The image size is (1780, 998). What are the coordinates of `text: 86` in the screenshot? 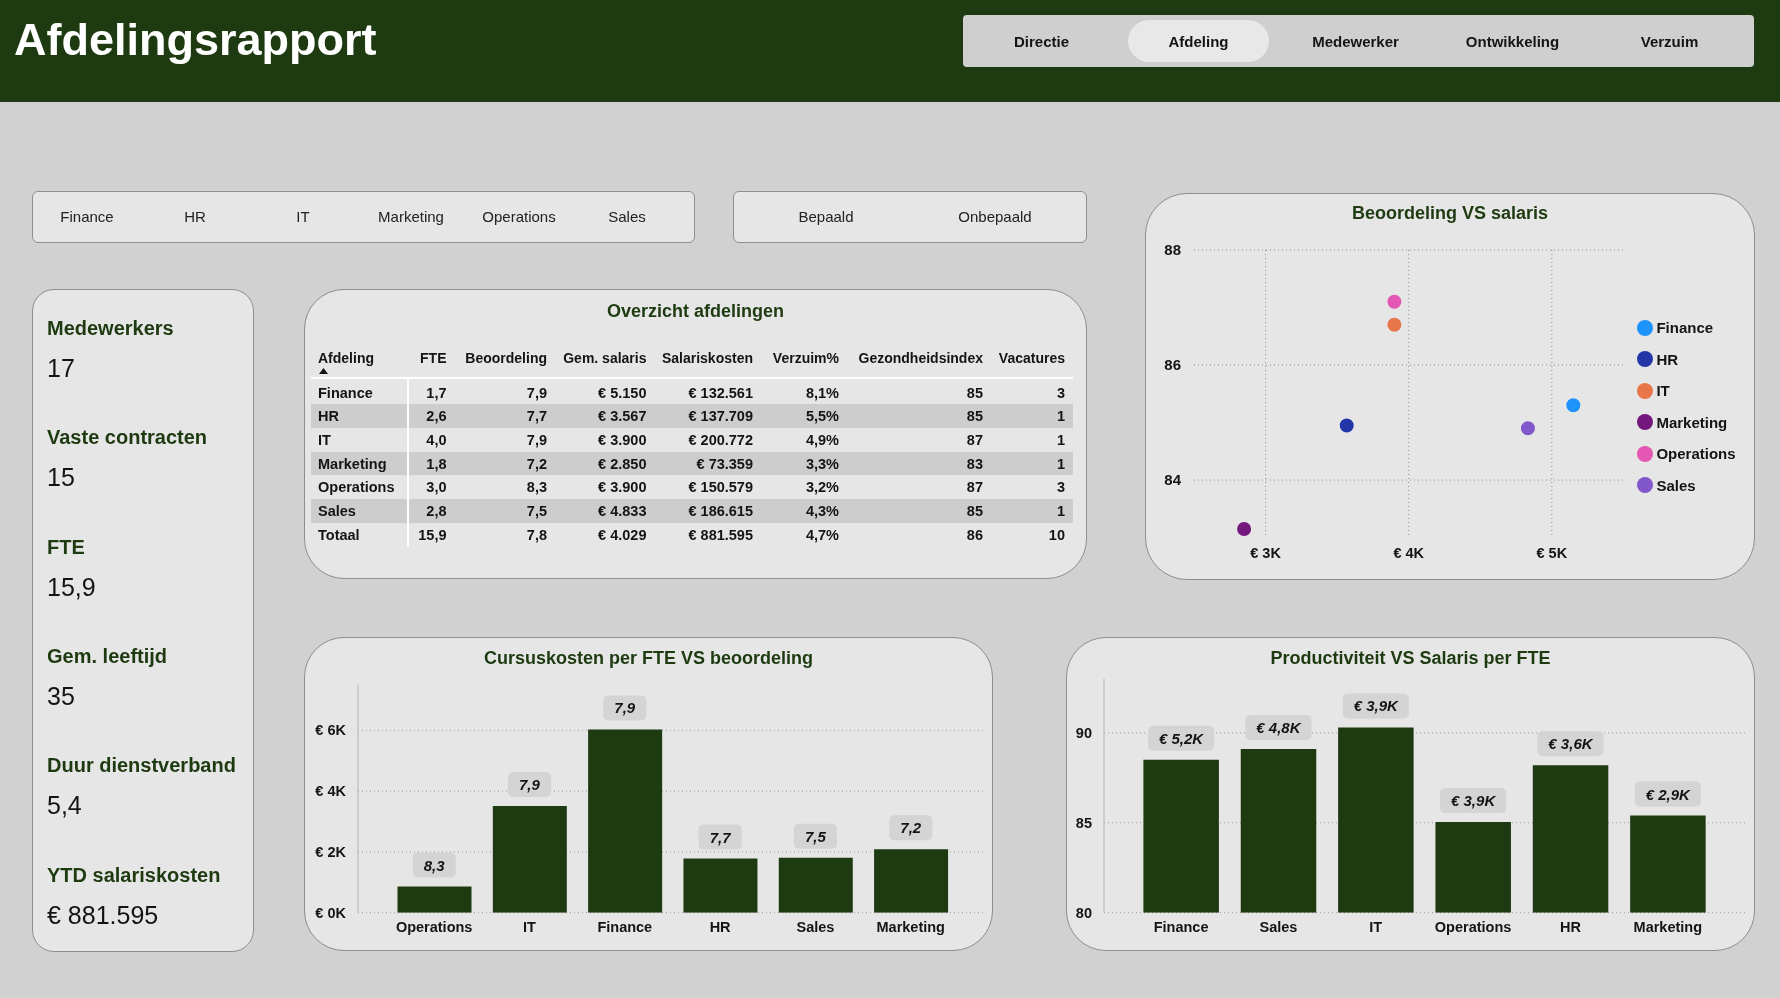 It's located at (974, 534).